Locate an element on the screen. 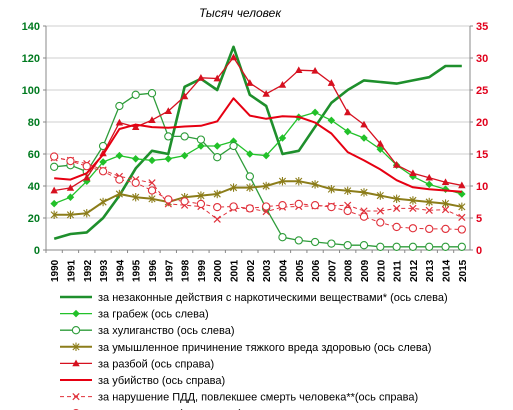  y-right-tick-label: 0 is located at coordinates (479, 251).